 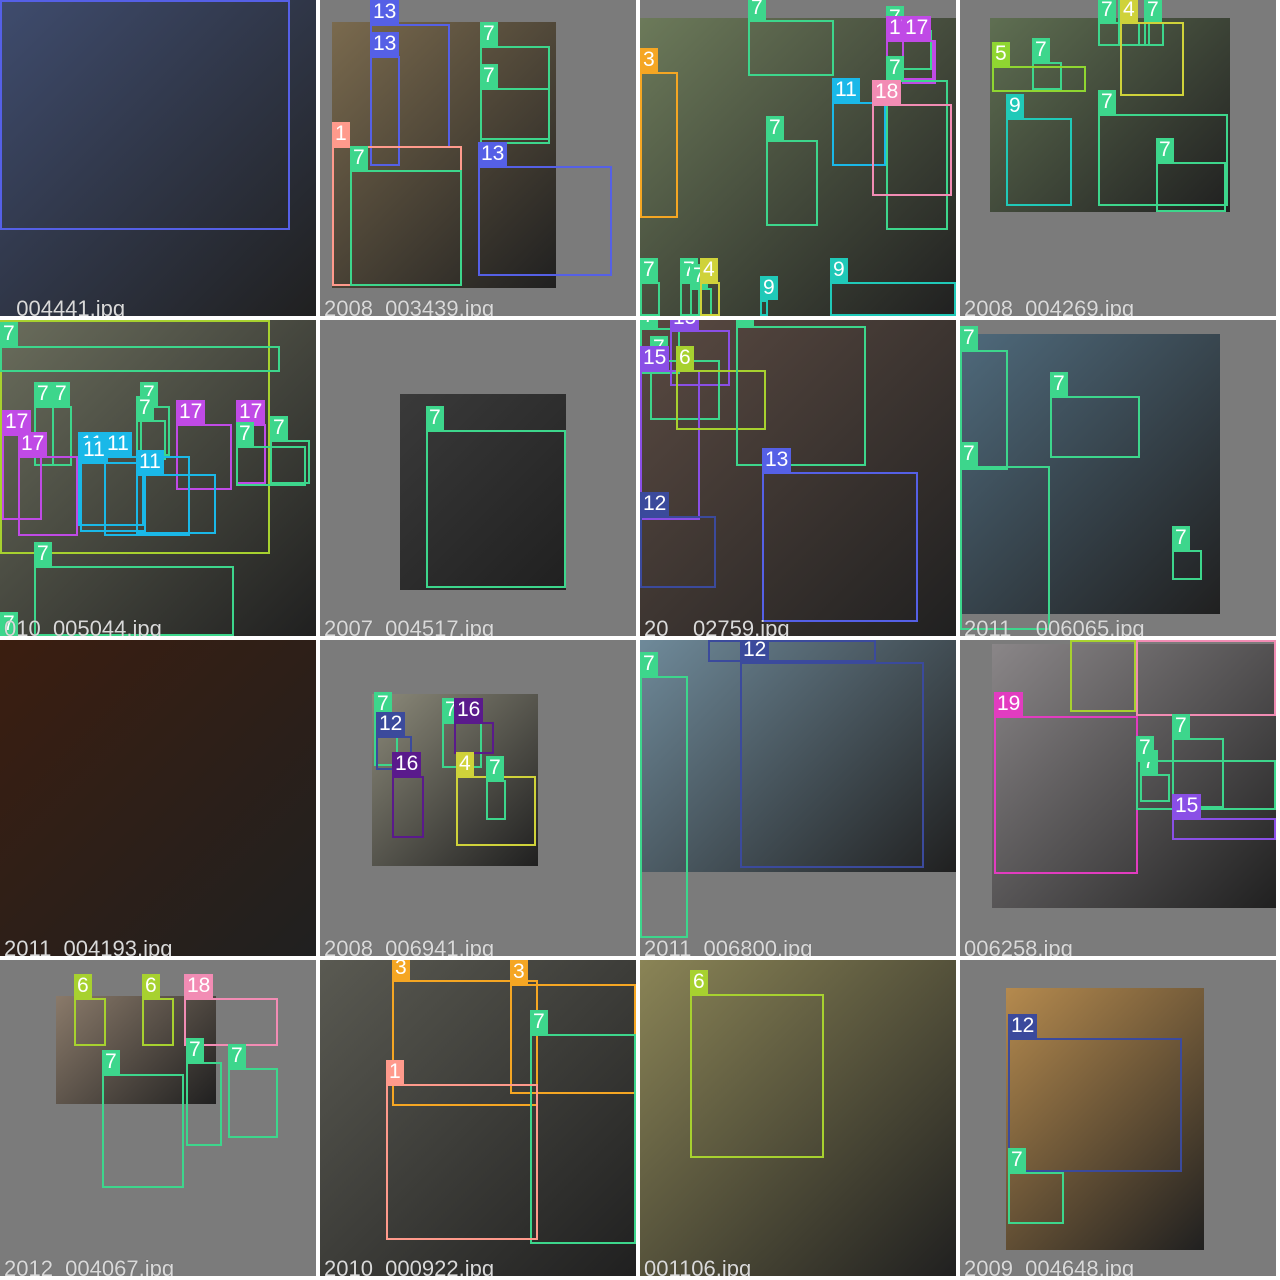 I want to click on image-tile: 7717173711187777499, so click(x=798, y=158).